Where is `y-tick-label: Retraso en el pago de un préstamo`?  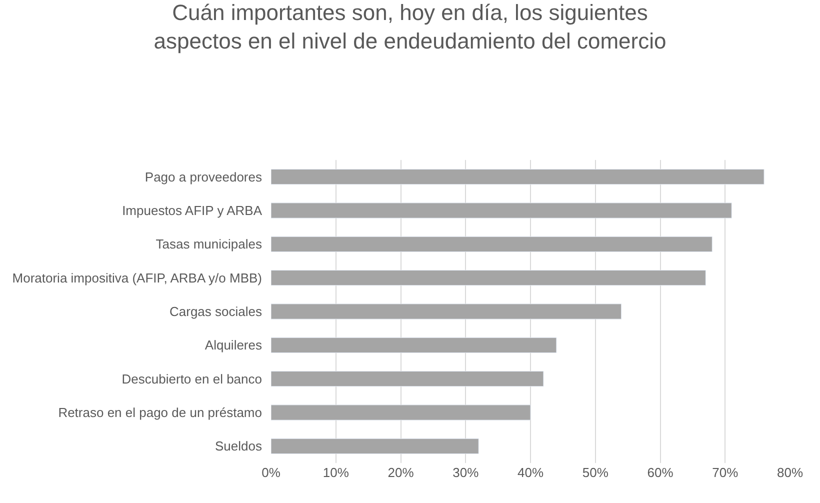
y-tick-label: Retraso en el pago de un préstamo is located at coordinates (160, 412).